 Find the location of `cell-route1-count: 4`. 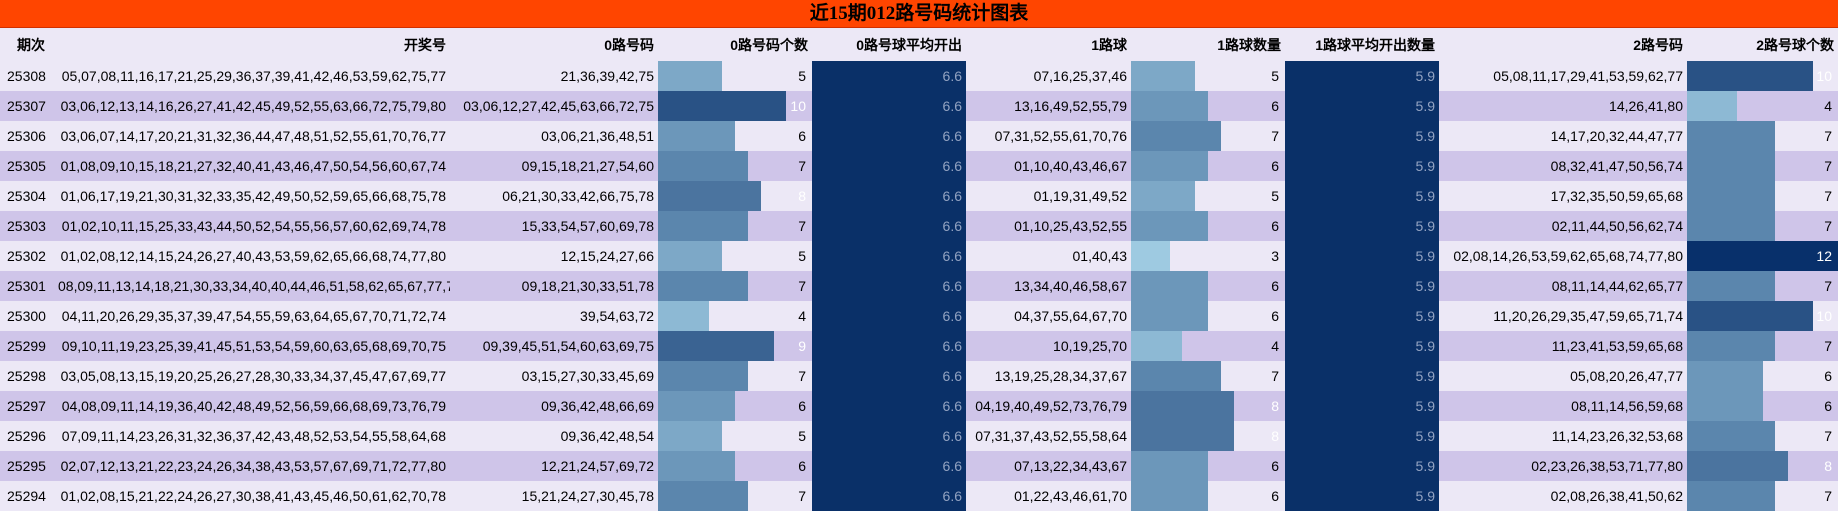

cell-route1-count: 4 is located at coordinates (1208, 346).